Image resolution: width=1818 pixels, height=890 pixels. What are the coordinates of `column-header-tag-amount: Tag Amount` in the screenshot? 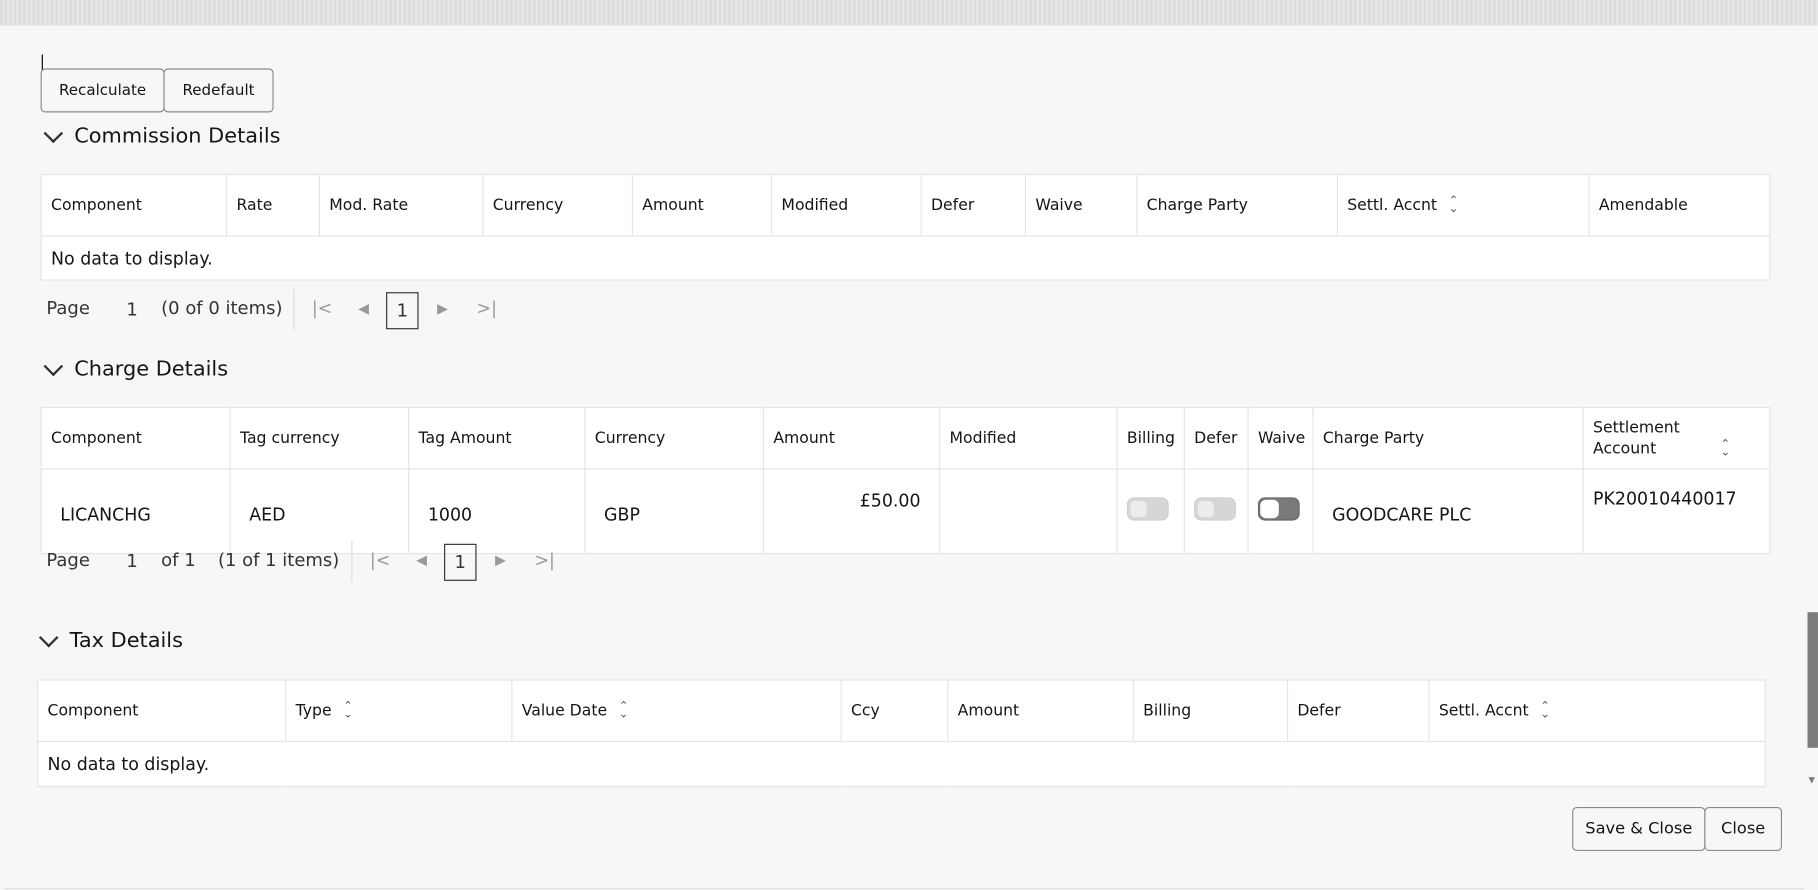 It's located at (497, 438).